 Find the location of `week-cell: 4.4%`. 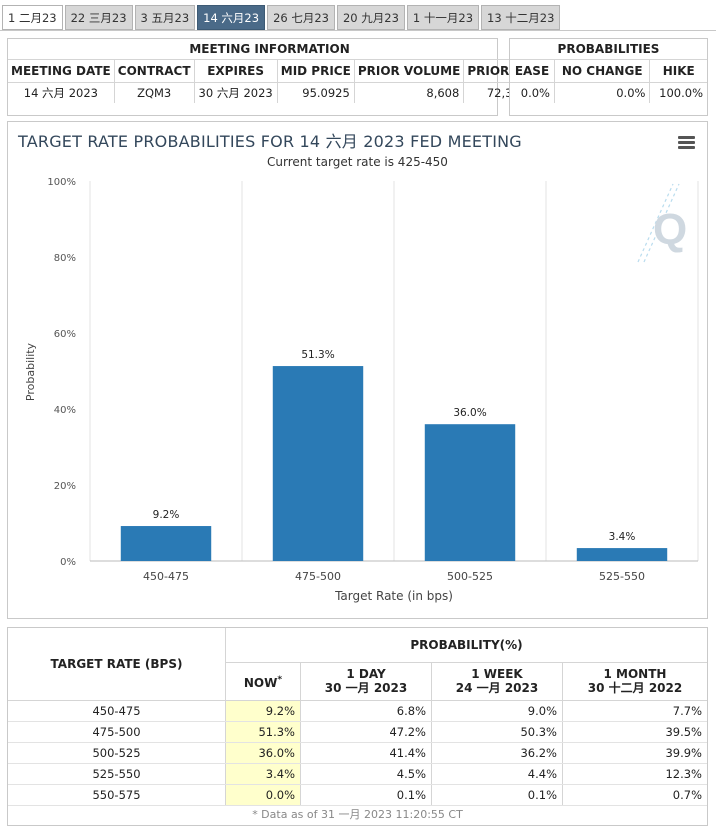

week-cell: 4.4% is located at coordinates (497, 774).